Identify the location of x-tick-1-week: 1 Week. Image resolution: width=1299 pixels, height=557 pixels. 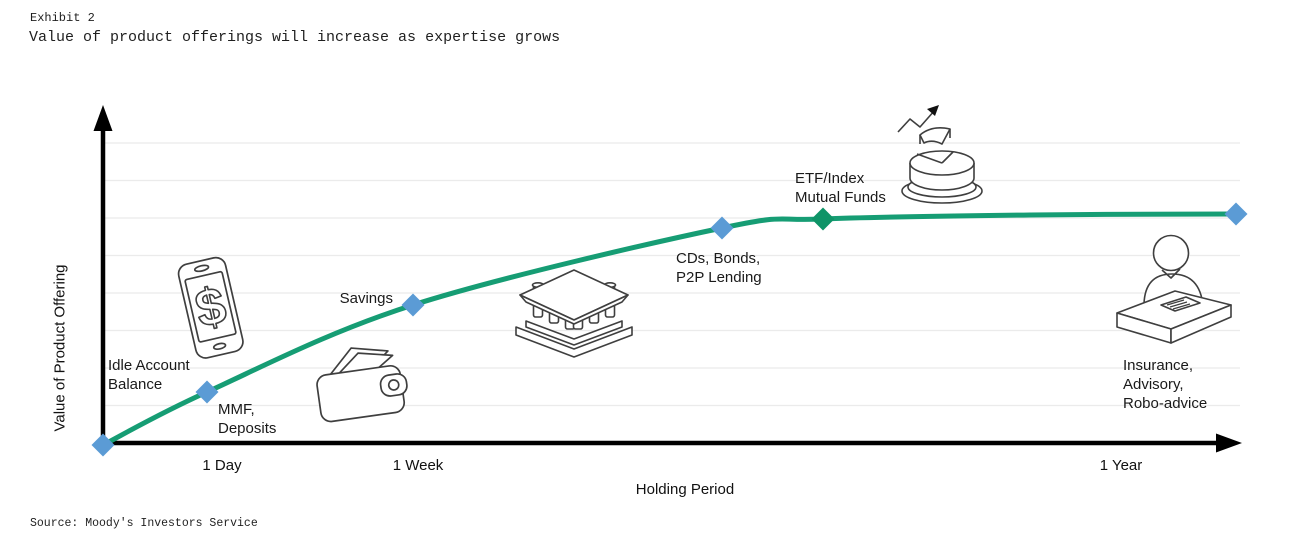
(418, 465).